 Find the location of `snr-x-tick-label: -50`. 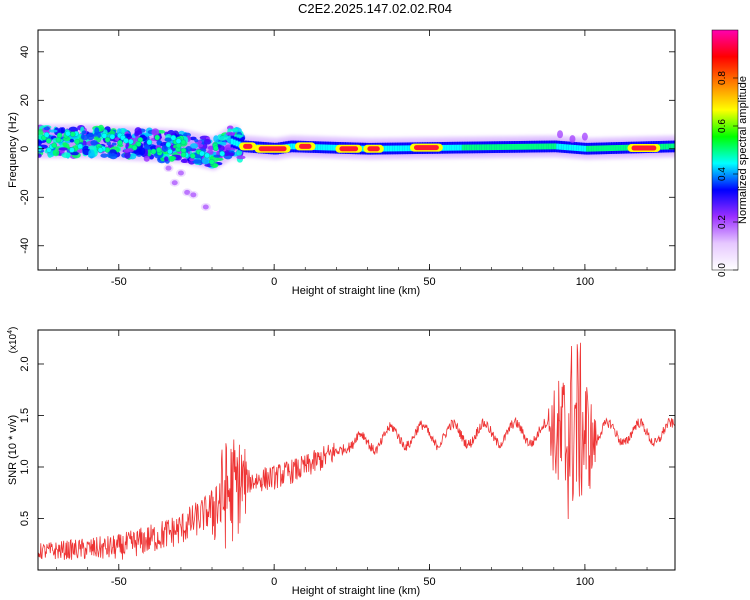

snr-x-tick-label: -50 is located at coordinates (119, 582).